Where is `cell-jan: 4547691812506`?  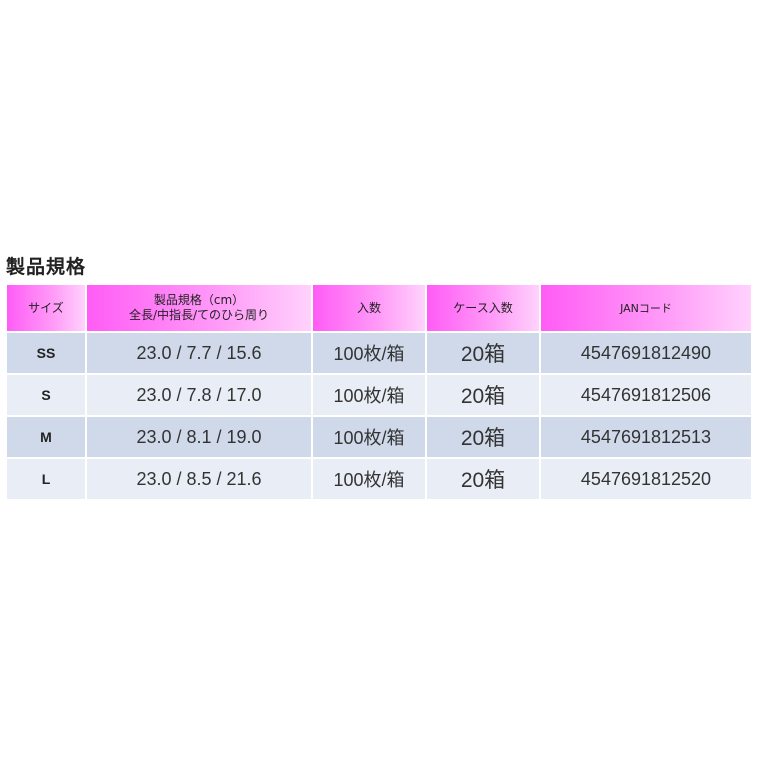 cell-jan: 4547691812506 is located at coordinates (646, 395).